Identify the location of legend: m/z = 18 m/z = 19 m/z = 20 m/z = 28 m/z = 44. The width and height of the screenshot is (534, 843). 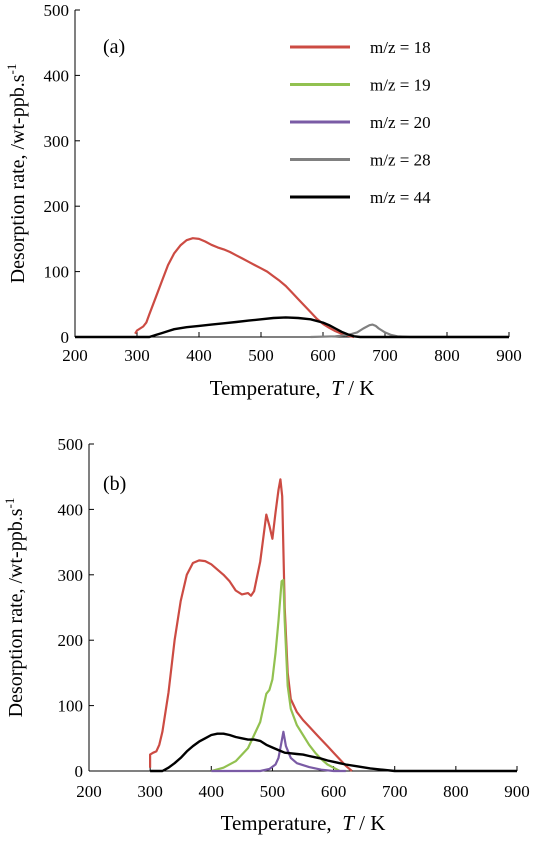
(360, 122).